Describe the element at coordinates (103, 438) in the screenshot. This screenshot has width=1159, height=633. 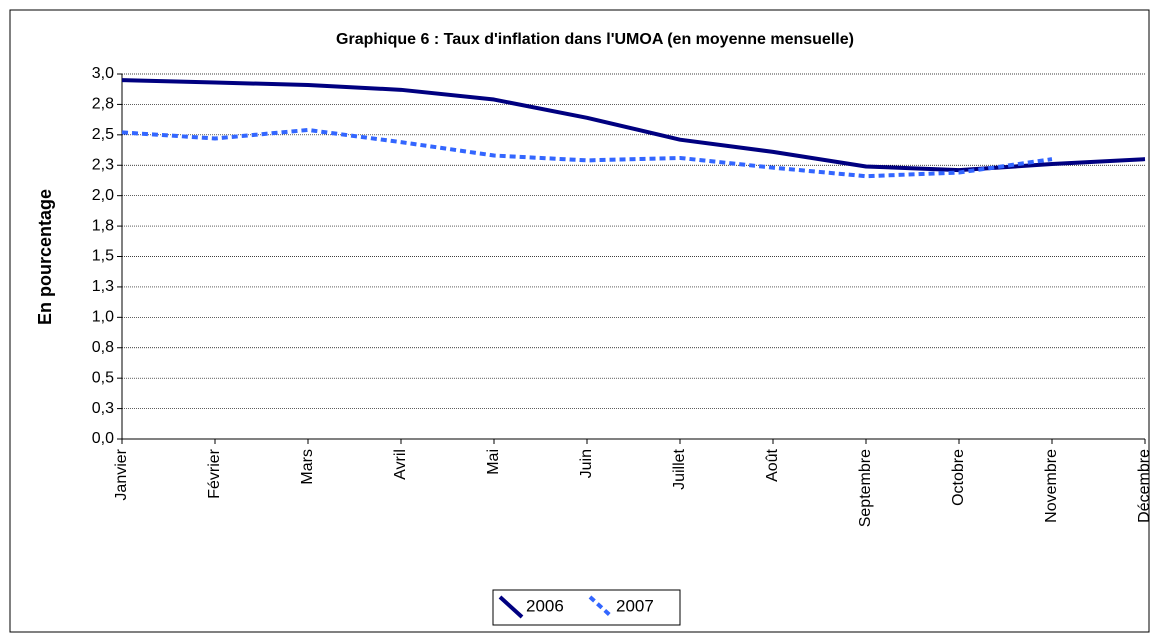
I see `y-tick-label: 0,0` at that location.